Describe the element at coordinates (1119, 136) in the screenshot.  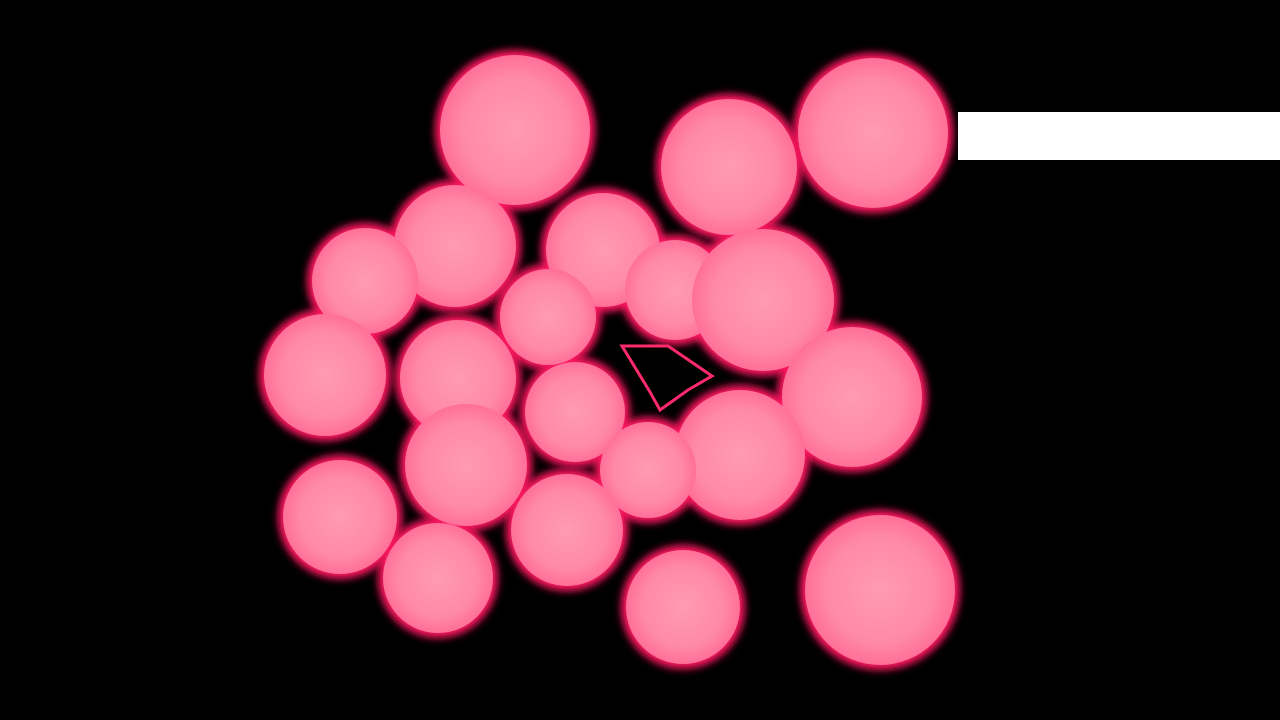
I see `white-bar` at that location.